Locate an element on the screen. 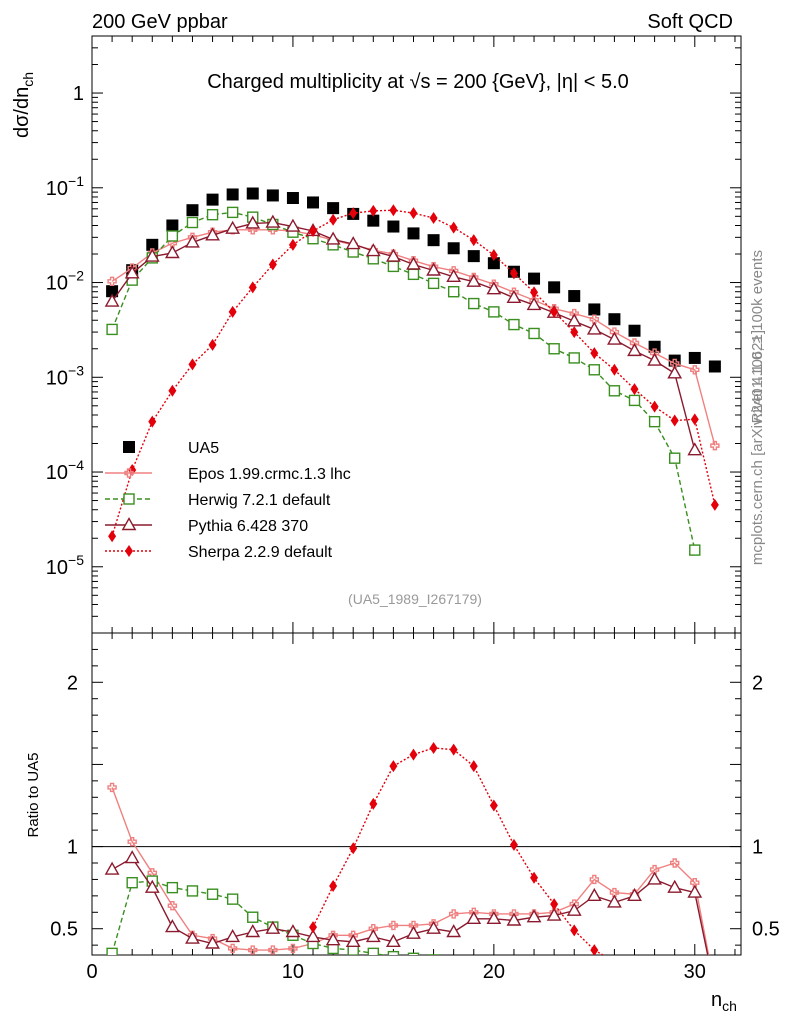  x-tick-label: 10 is located at coordinates (293, 972).